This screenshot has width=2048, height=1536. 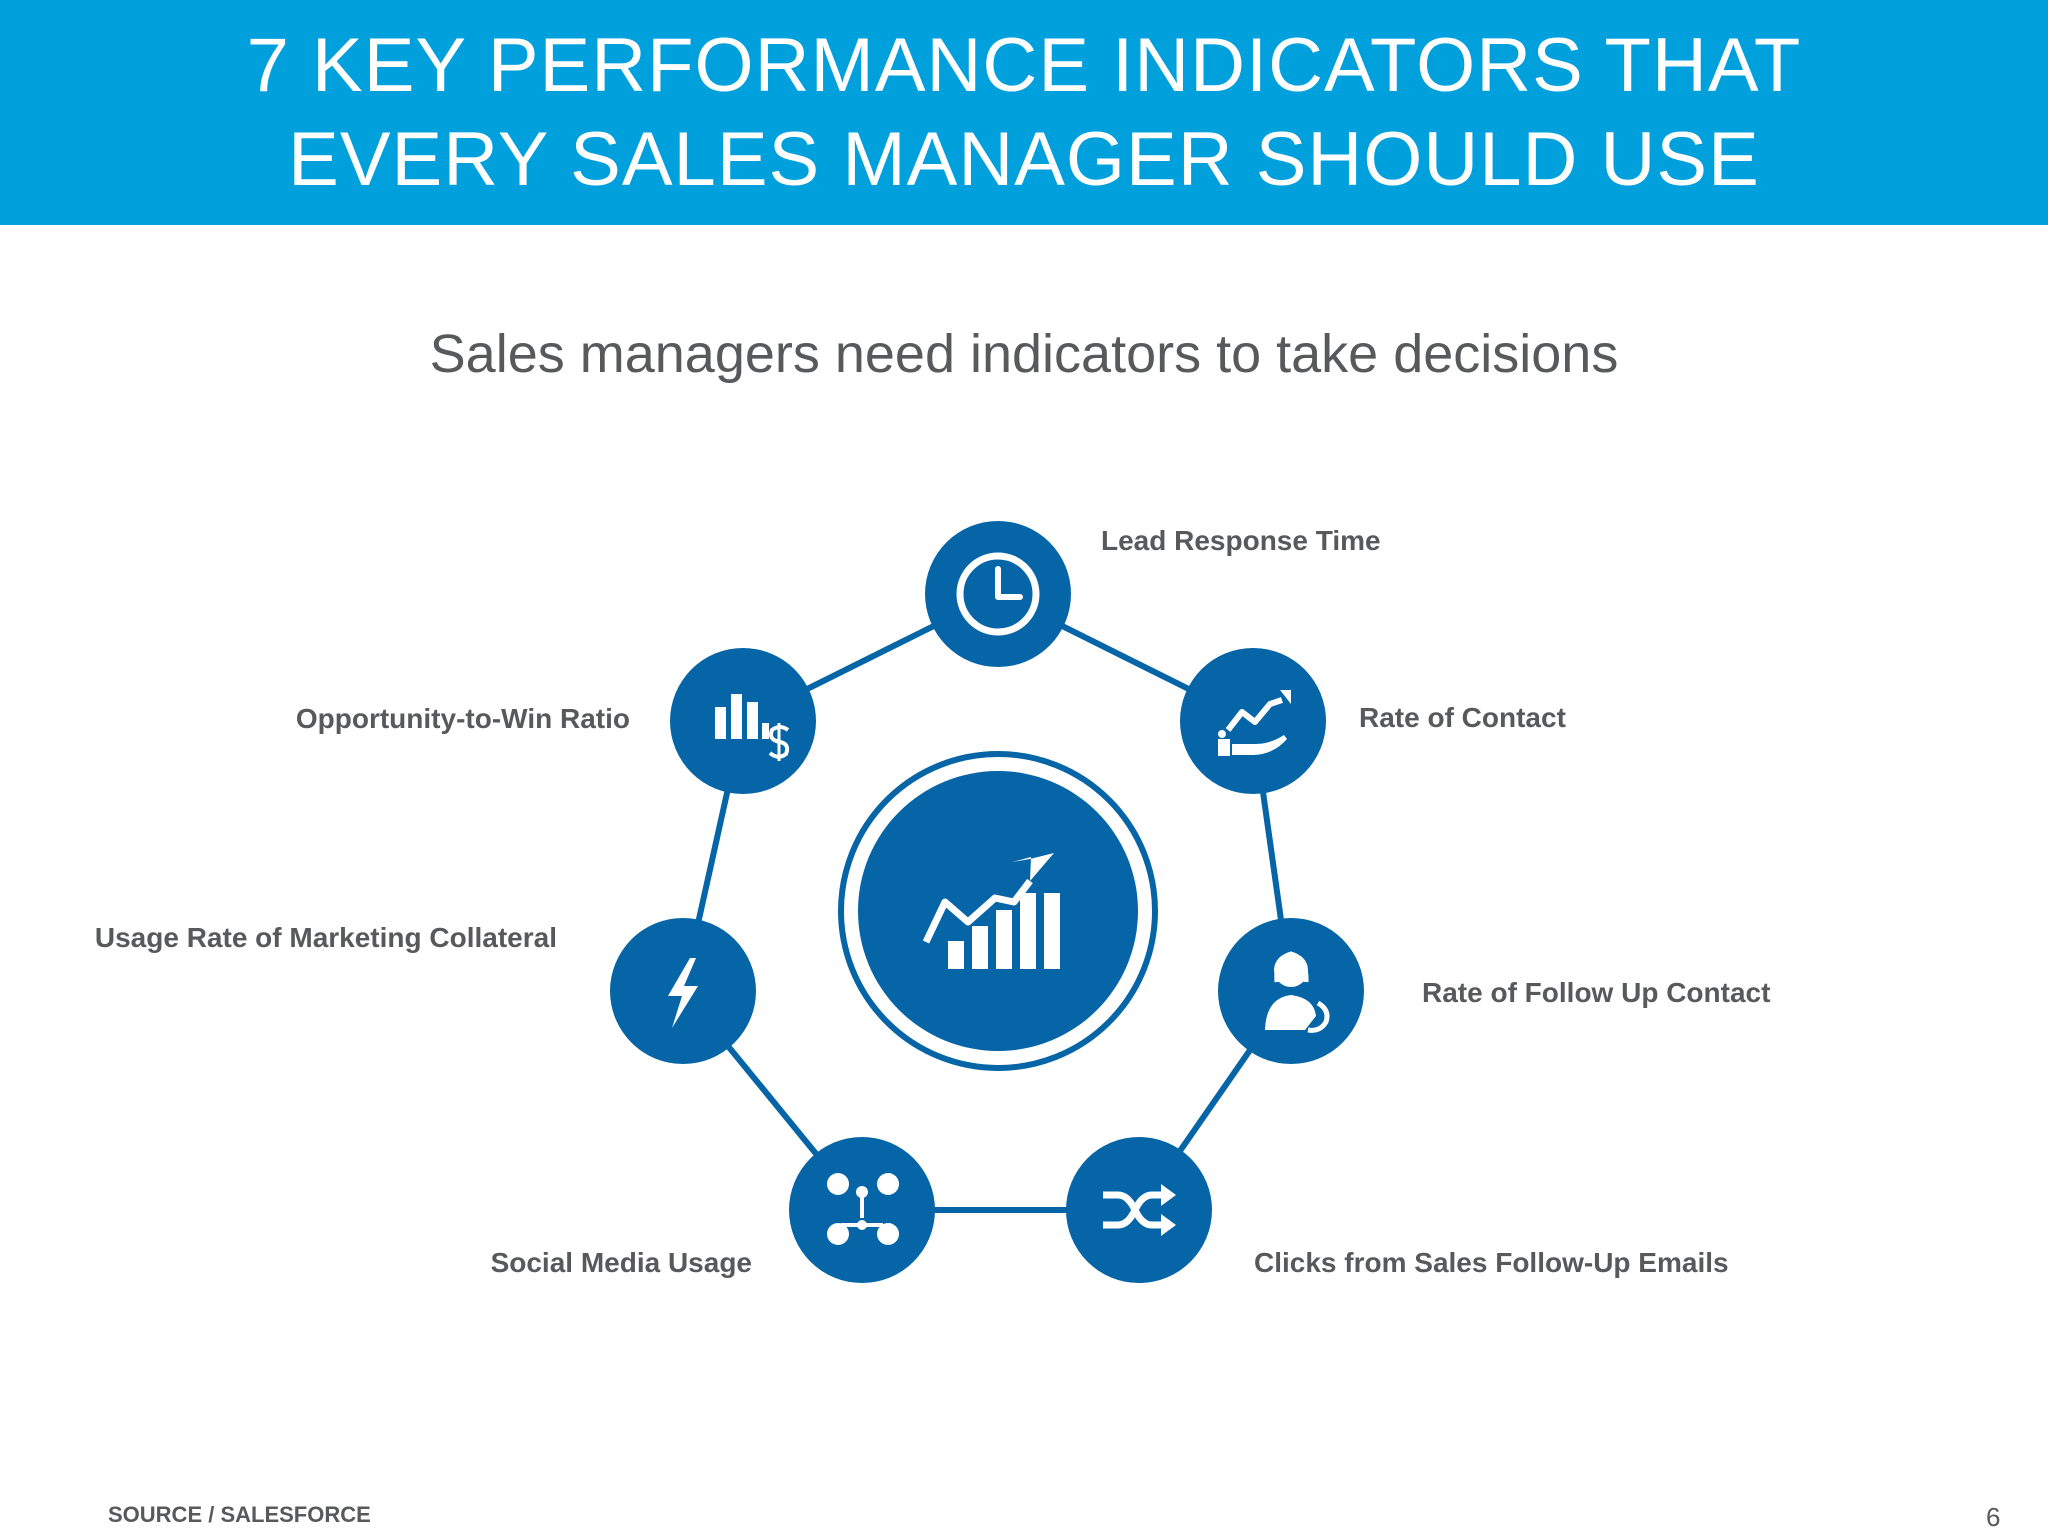 I want to click on indicator-node-social-media-usage, so click(x=862, y=1210).